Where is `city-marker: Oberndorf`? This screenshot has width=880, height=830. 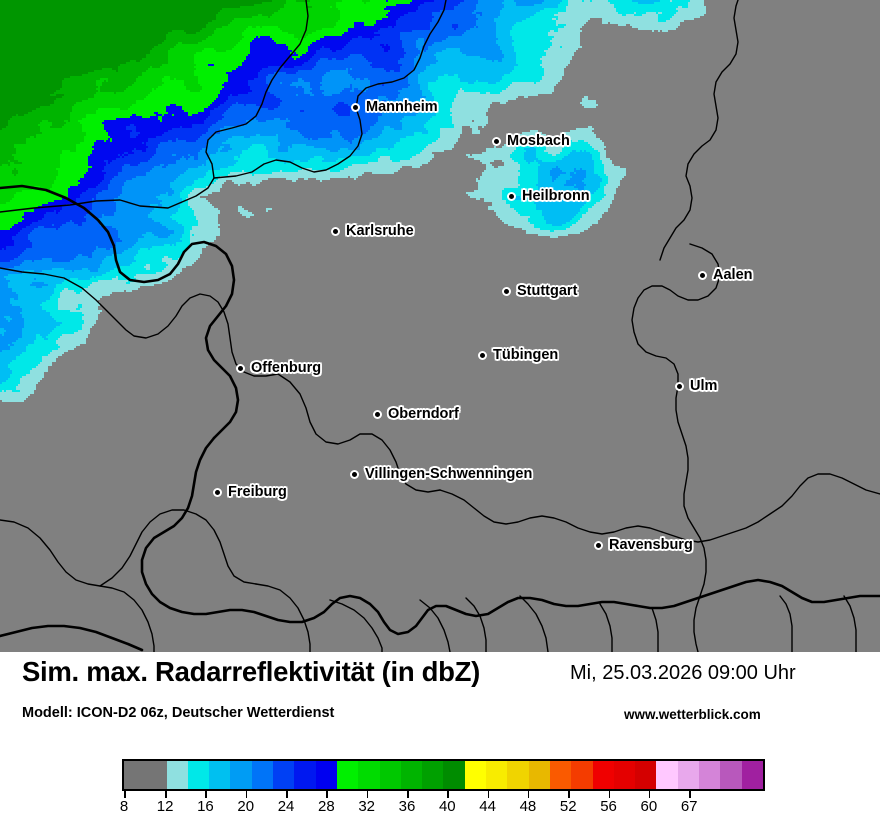
city-marker: Oberndorf is located at coordinates (416, 414).